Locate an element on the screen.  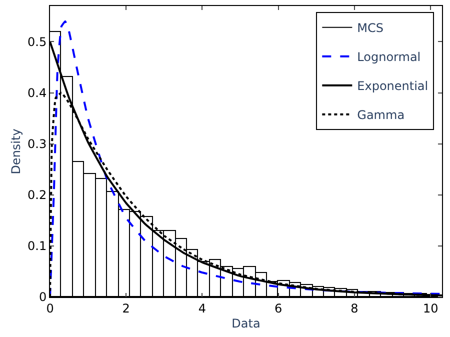
x-tick-label: 10 is located at coordinates (430, 308).